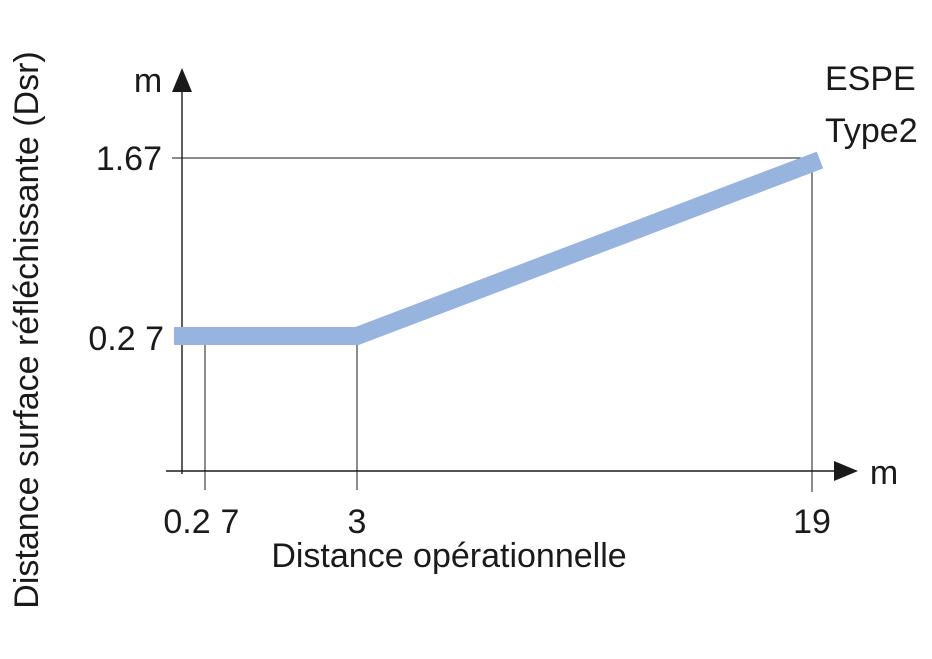  What do you see at coordinates (871, 131) in the screenshot?
I see `series-label-line-2: Type2` at bounding box center [871, 131].